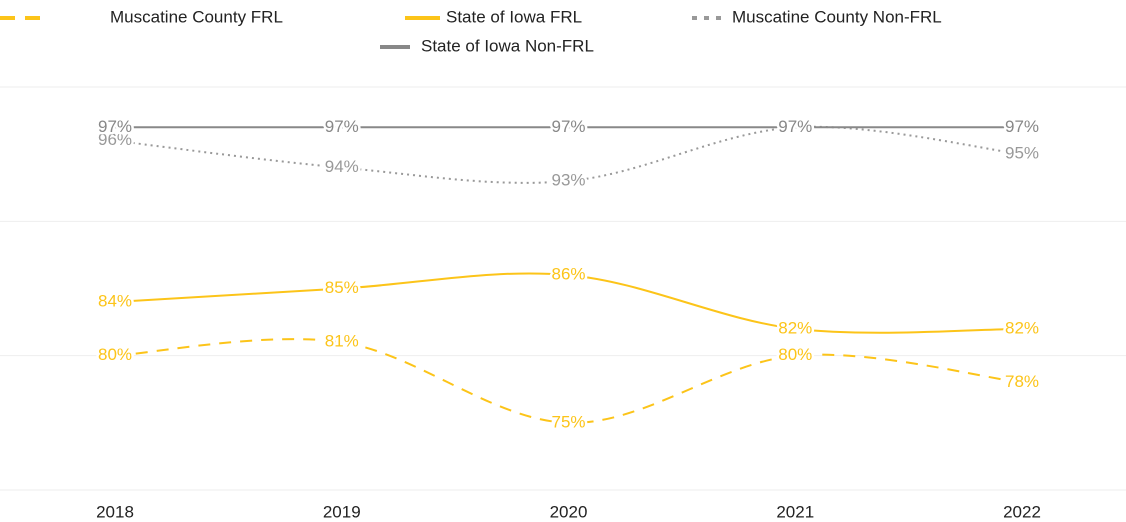 The width and height of the screenshot is (1126, 522). Describe the element at coordinates (115, 511) in the screenshot. I see `x-tick-label: 2018` at that location.